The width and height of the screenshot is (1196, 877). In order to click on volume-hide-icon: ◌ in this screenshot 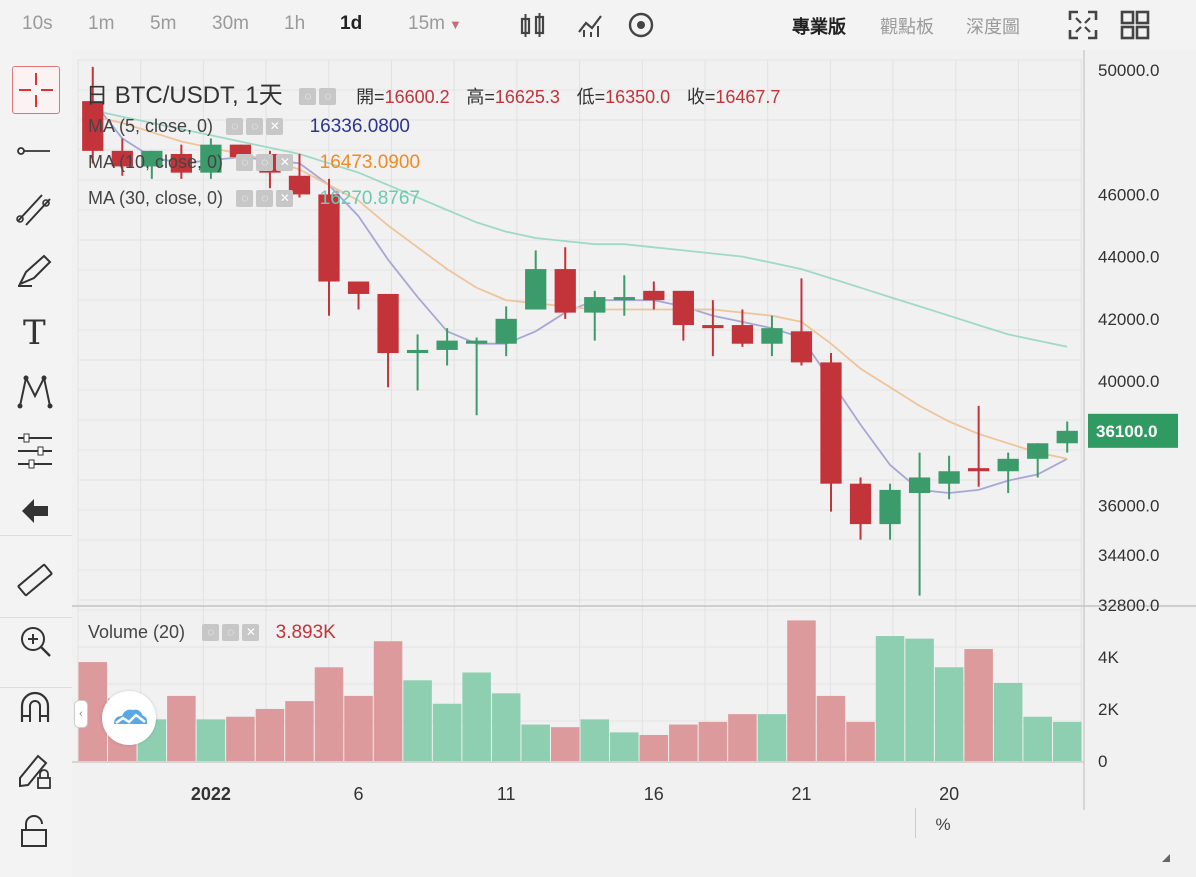, I will do `click(211, 633)`.